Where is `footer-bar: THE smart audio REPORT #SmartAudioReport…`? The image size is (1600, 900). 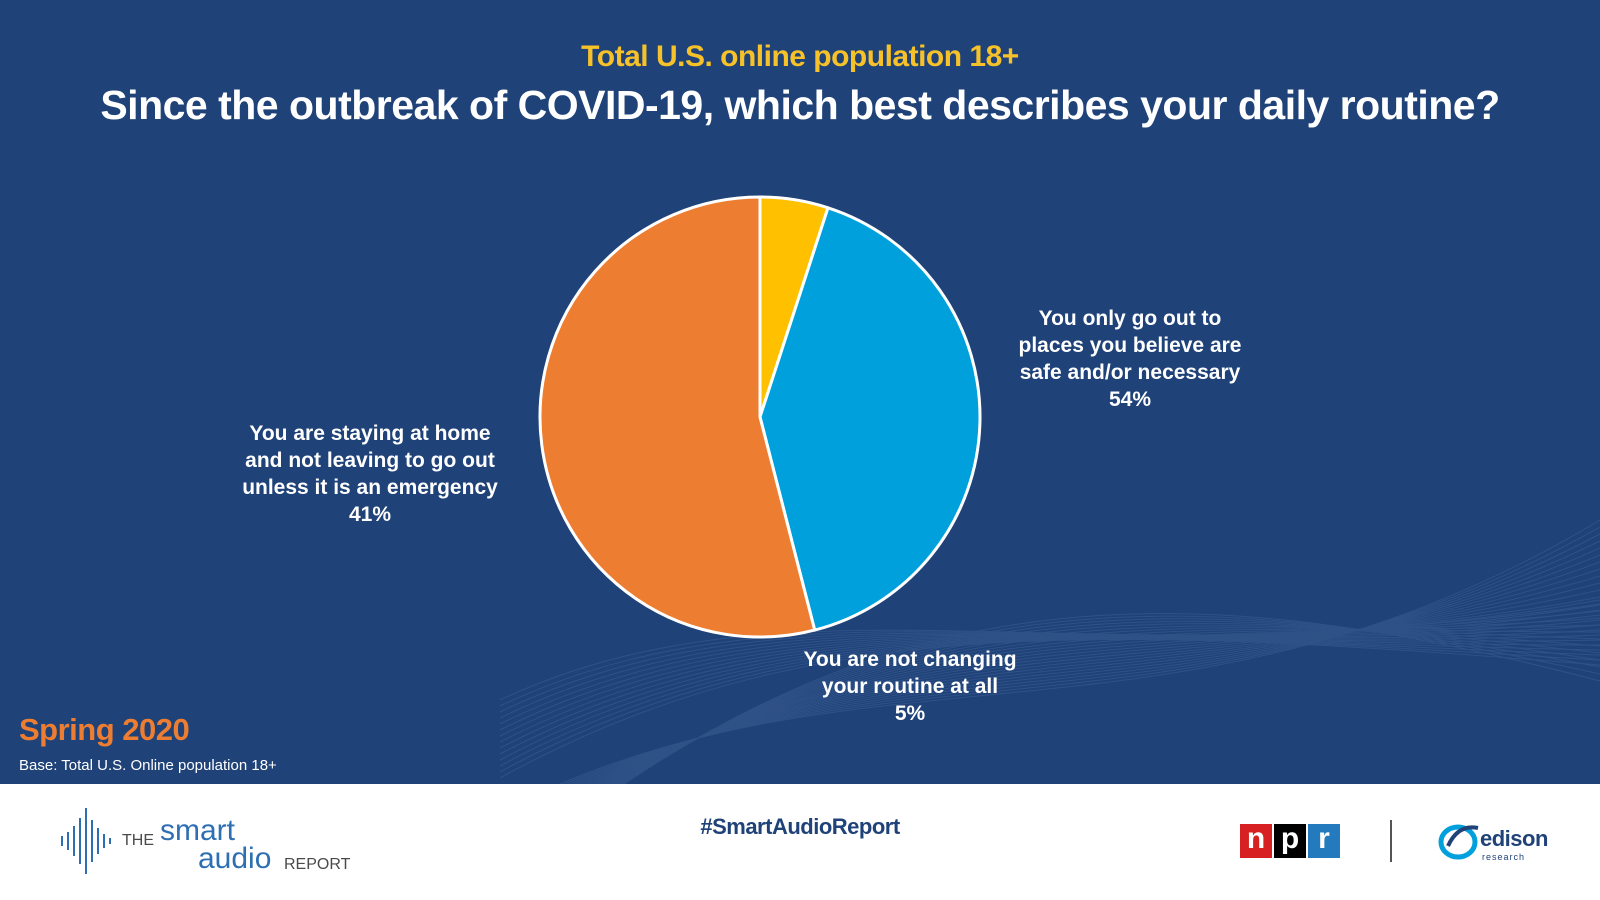
footer-bar: THE smart audio REPORT #SmartAudioReport… is located at coordinates (800, 842).